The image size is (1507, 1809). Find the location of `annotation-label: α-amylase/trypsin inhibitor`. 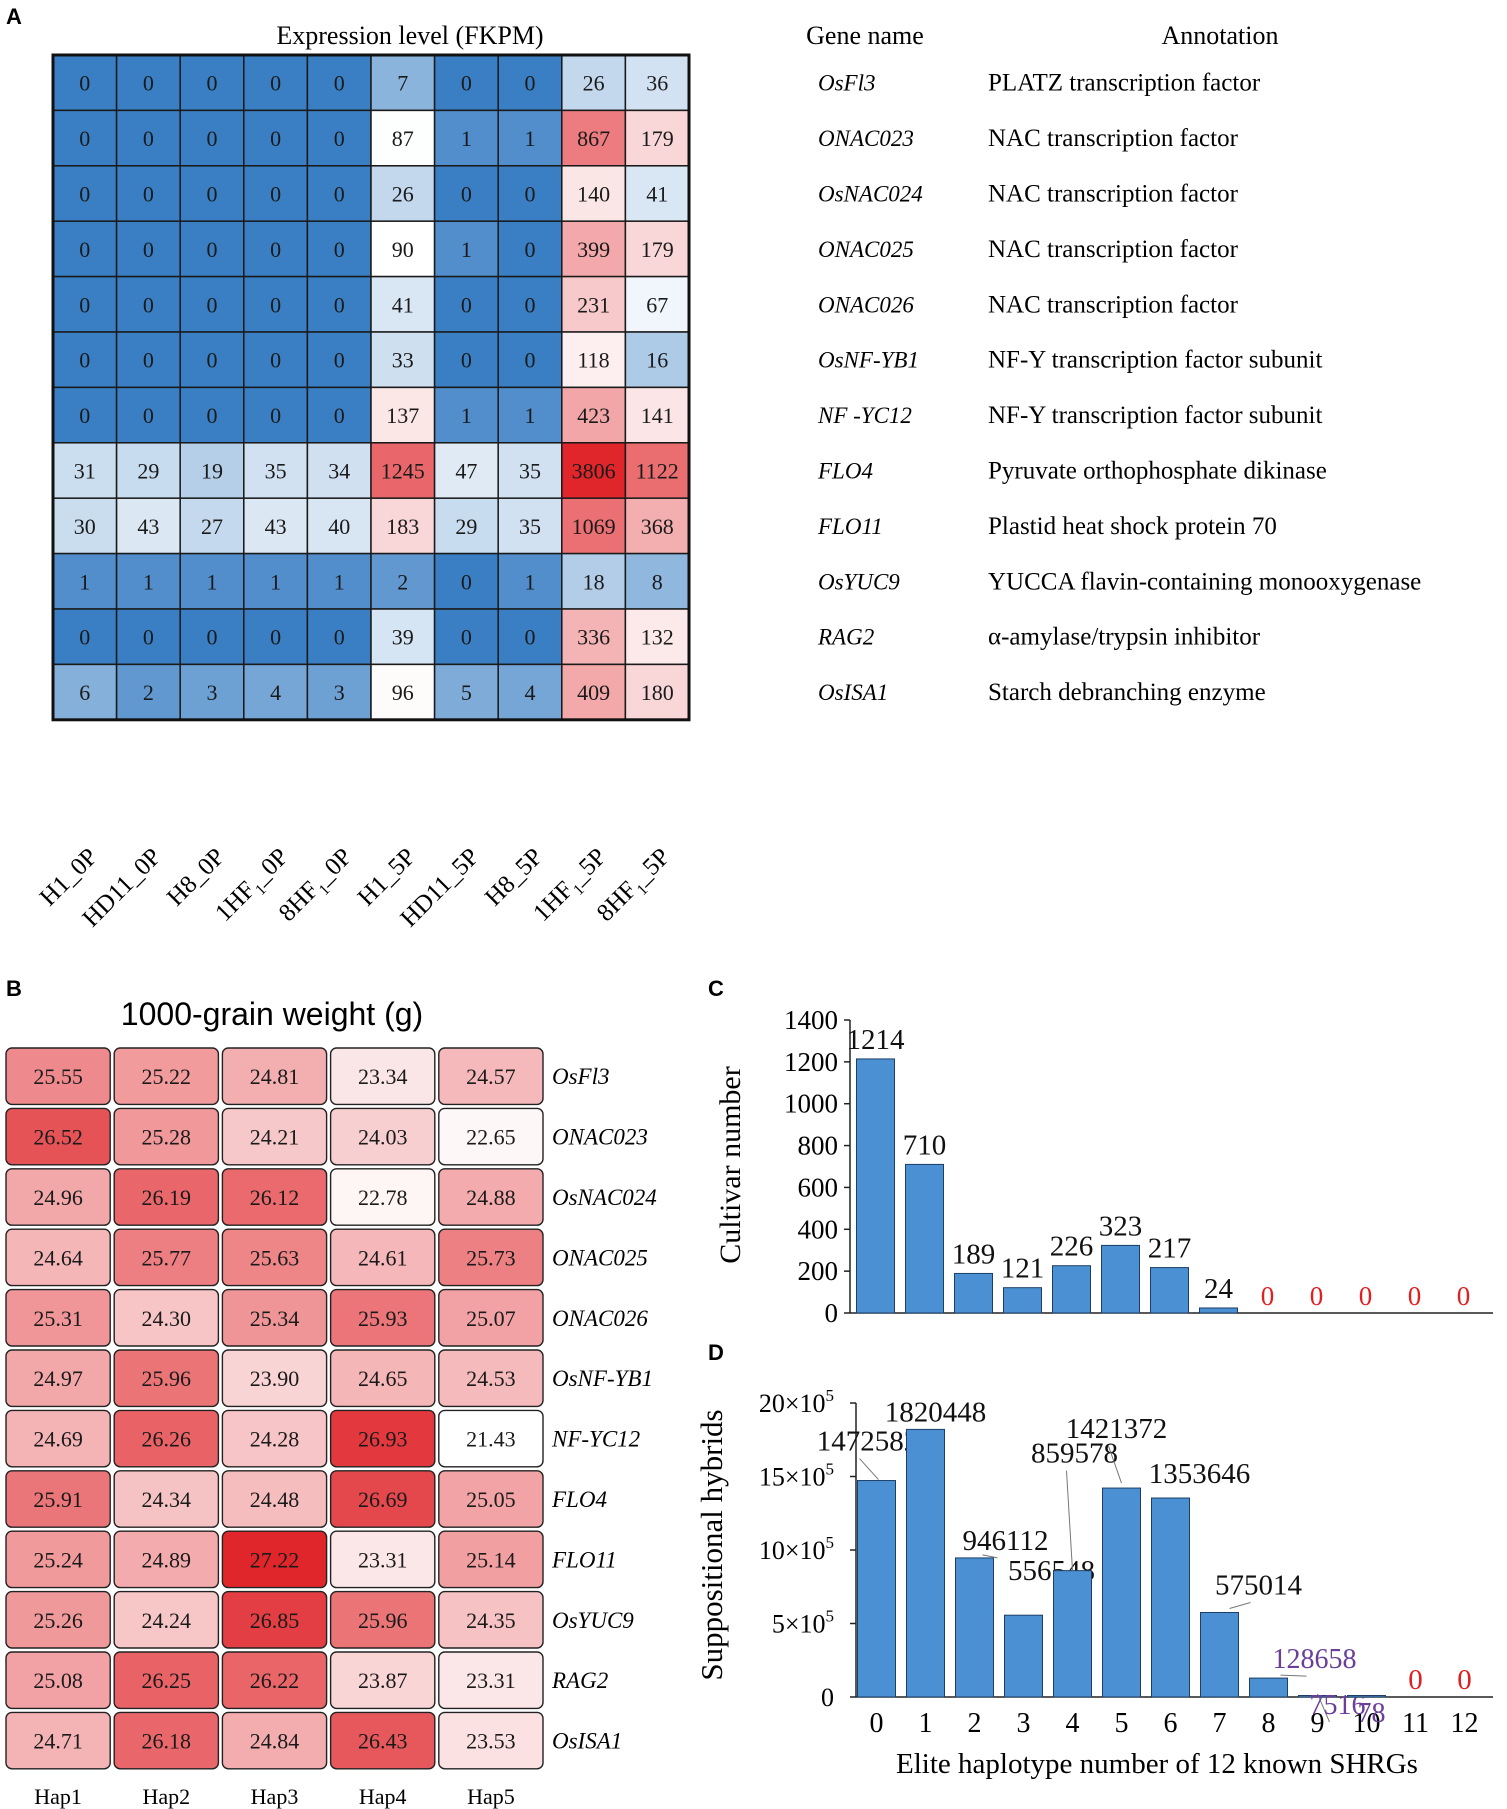

annotation-label: α-amylase/trypsin inhibitor is located at coordinates (1124, 637).